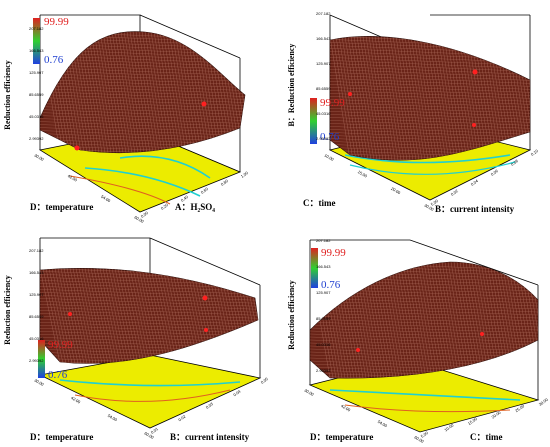 Image resolution: width=550 pixels, height=447 pixels. Describe the element at coordinates (497, 414) in the screenshot. I see `x-tick-label: 20.00` at that location.